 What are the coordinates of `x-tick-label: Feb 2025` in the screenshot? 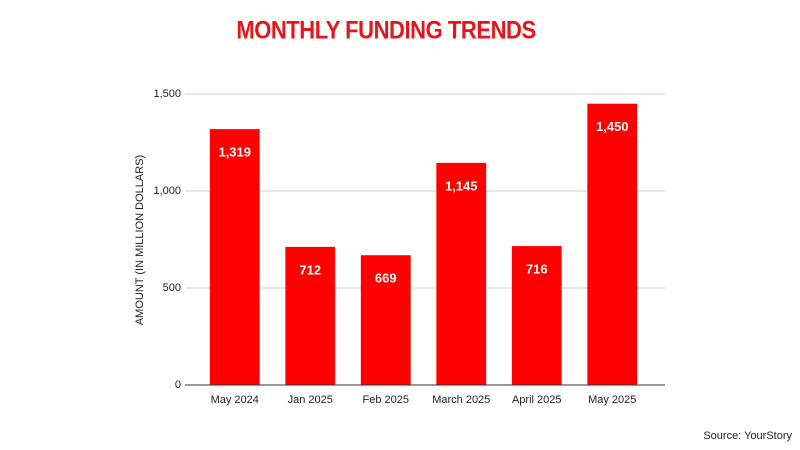 It's located at (386, 400).